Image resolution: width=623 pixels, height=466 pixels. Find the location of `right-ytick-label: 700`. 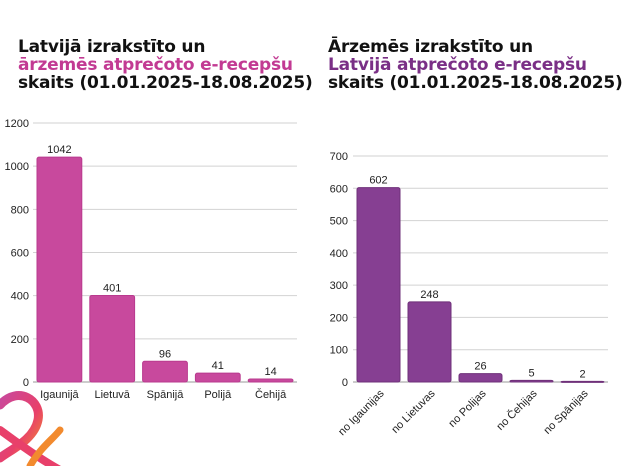

right-ytick-label: 700 is located at coordinates (339, 157).